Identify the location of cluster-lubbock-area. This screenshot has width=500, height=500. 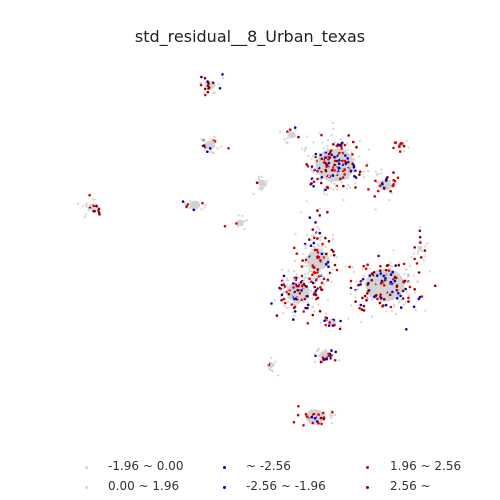
(215, 145).